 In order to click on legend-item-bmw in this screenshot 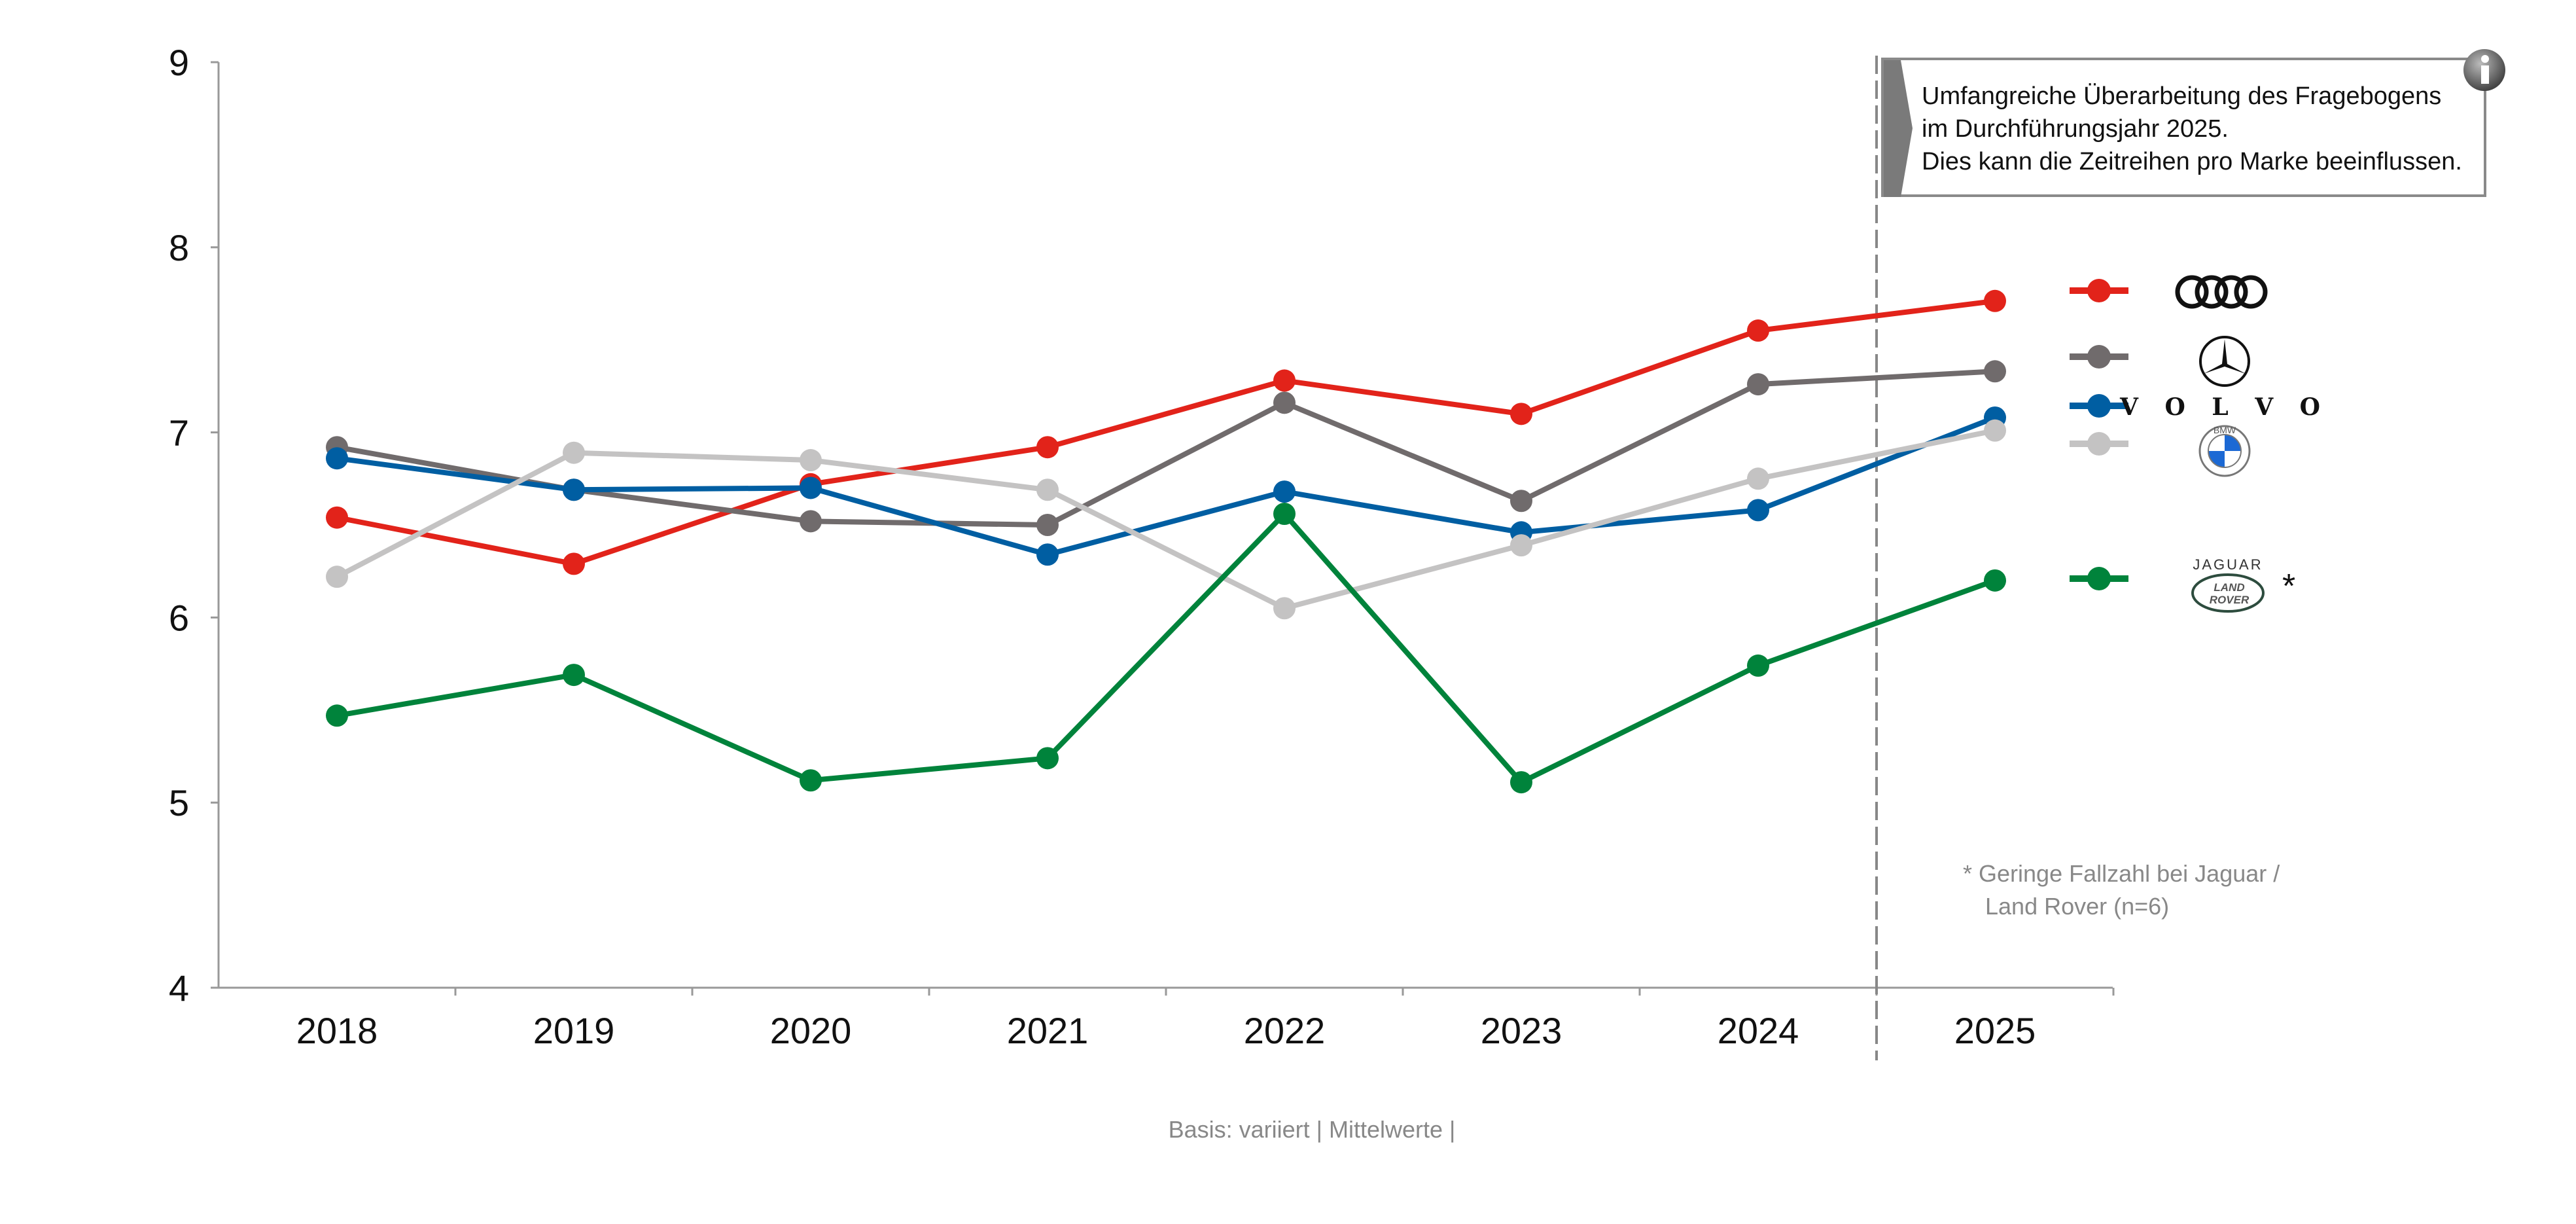, I will do `click(2099, 444)`.